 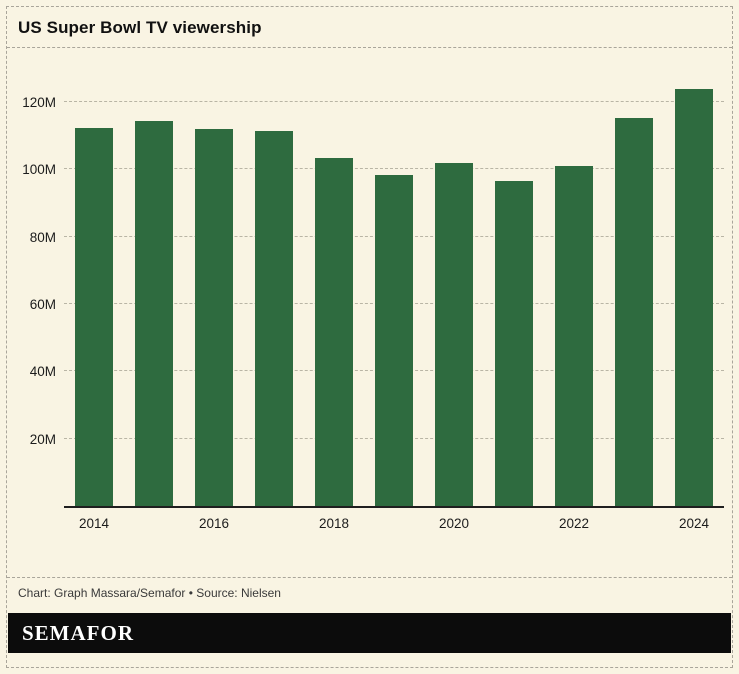 What do you see at coordinates (42, 439) in the screenshot?
I see `y-tick-label: 20M` at bounding box center [42, 439].